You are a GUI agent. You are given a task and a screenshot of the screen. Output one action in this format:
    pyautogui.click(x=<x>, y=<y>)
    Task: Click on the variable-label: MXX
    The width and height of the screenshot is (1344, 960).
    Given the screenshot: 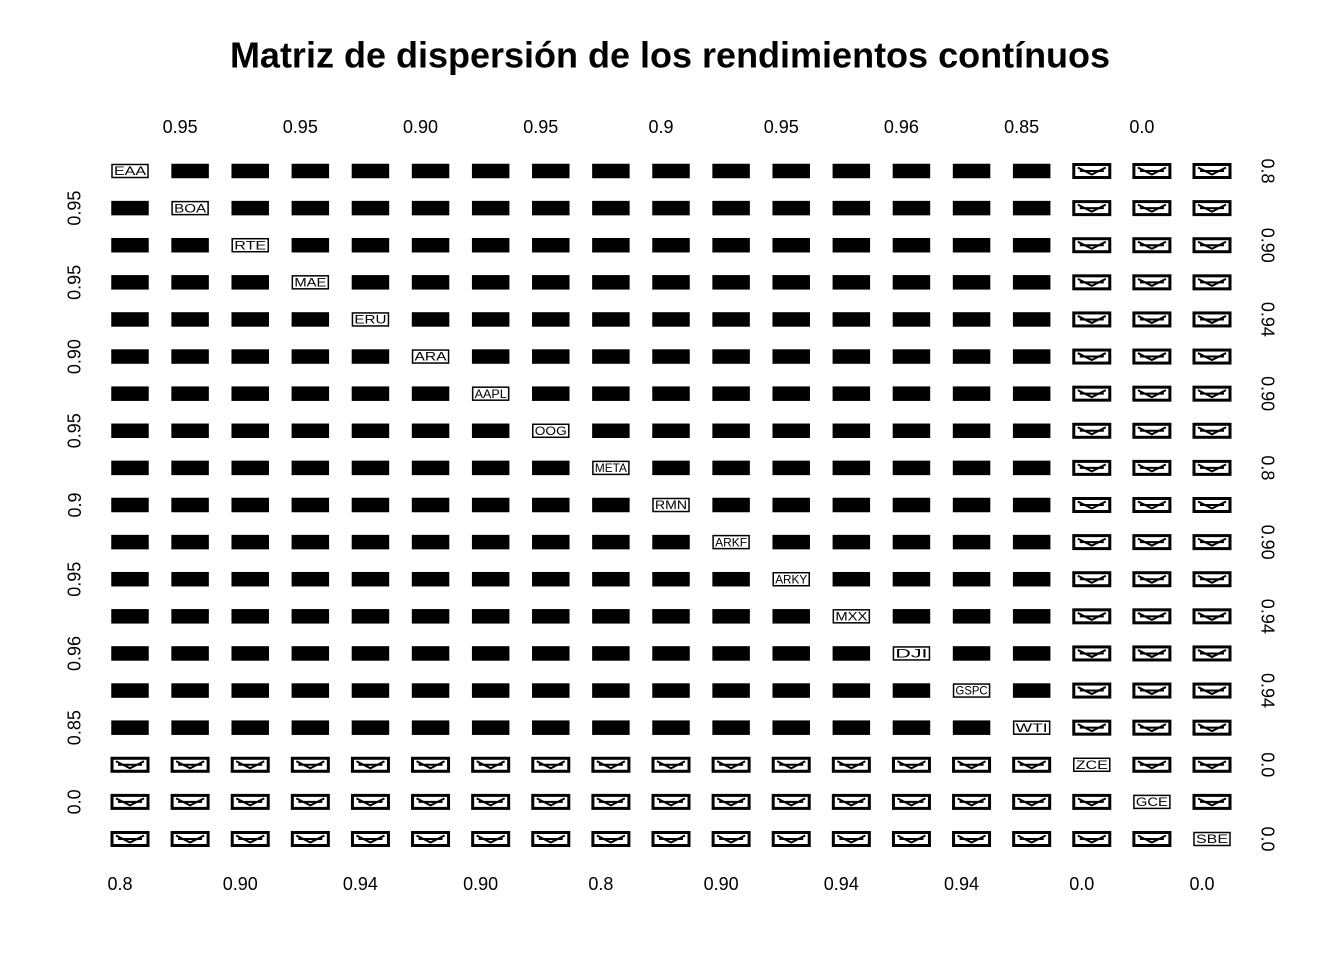 What is the action you would take?
    pyautogui.click(x=851, y=617)
    